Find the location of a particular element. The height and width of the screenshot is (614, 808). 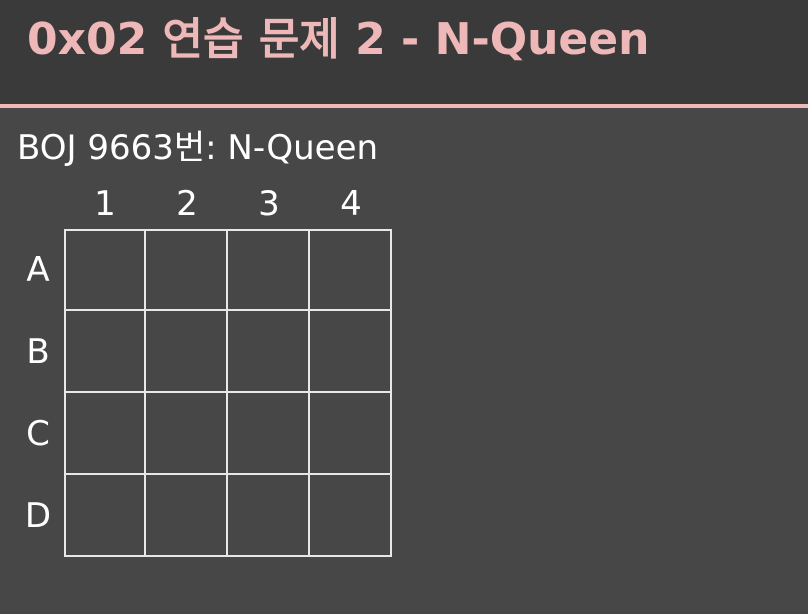

column-label-1: 1 is located at coordinates (105, 204).